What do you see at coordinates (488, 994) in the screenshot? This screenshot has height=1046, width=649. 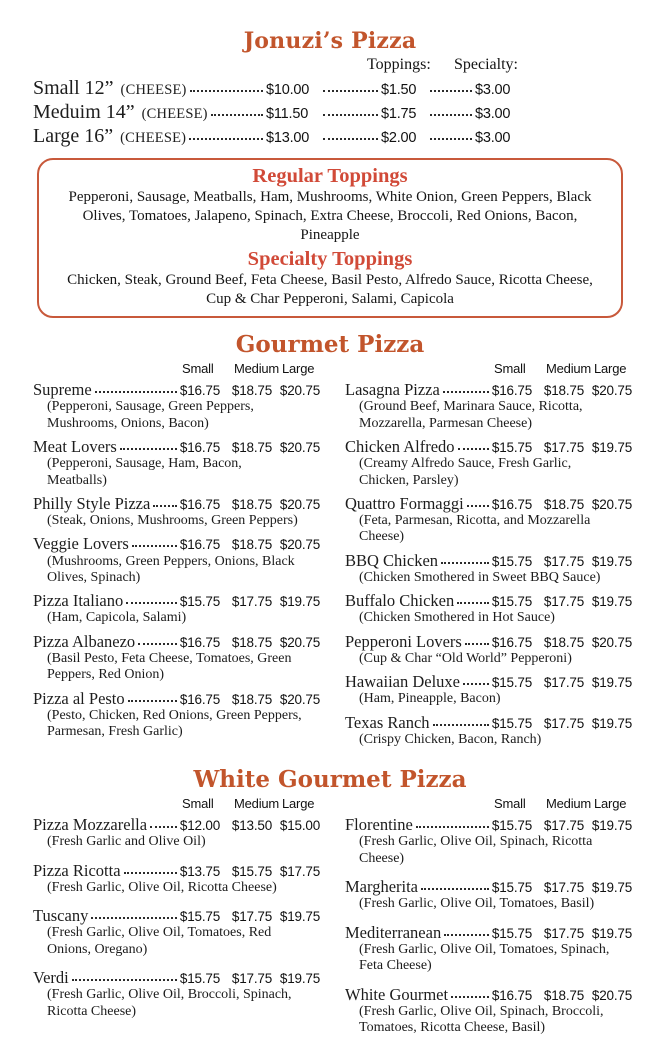 I see `menu-item-row: White Gourmet $16.75 $18.75 $20.75` at bounding box center [488, 994].